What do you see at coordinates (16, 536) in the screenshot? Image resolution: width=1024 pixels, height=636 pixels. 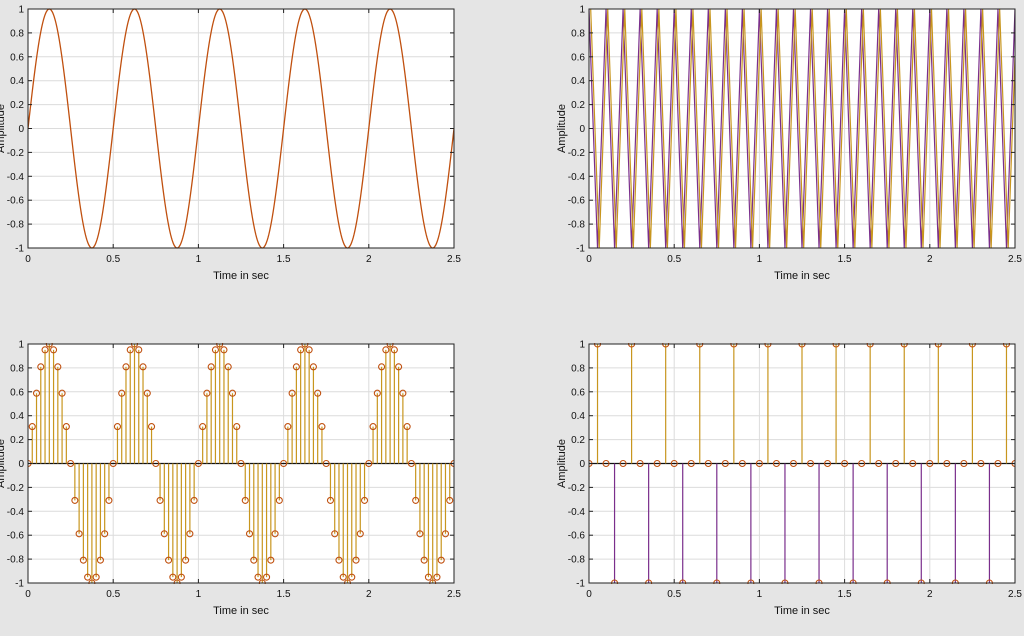 I see `y-tick-label: -0.6` at bounding box center [16, 536].